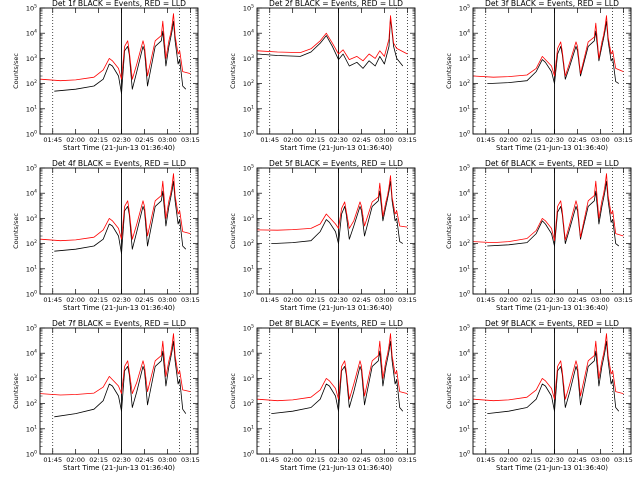 This screenshot has width=640, height=484. What do you see at coordinates (119, 323) in the screenshot?
I see `panel-title: Det 7f BLACK = Events, RED = LLD` at bounding box center [119, 323].